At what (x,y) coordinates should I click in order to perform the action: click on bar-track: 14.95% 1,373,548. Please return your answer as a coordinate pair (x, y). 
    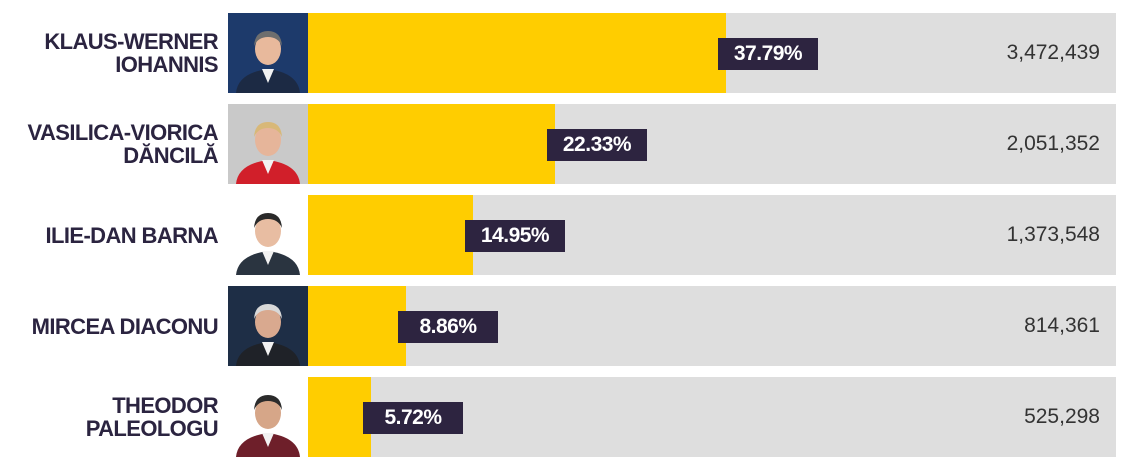
    Looking at the image, I should click on (712, 235).